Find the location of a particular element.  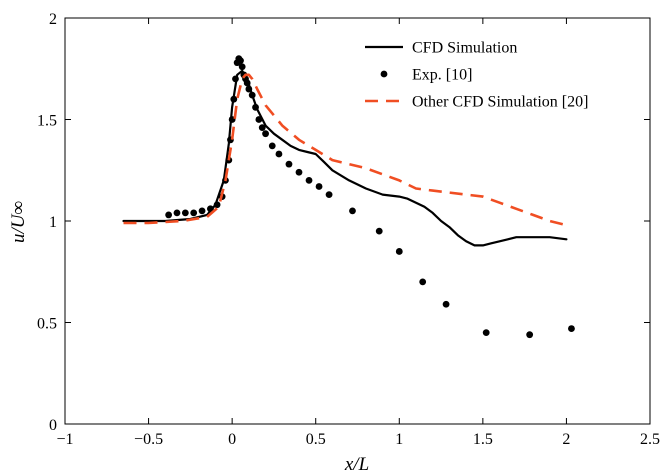

x-tick-label: 1 is located at coordinates (399, 439).